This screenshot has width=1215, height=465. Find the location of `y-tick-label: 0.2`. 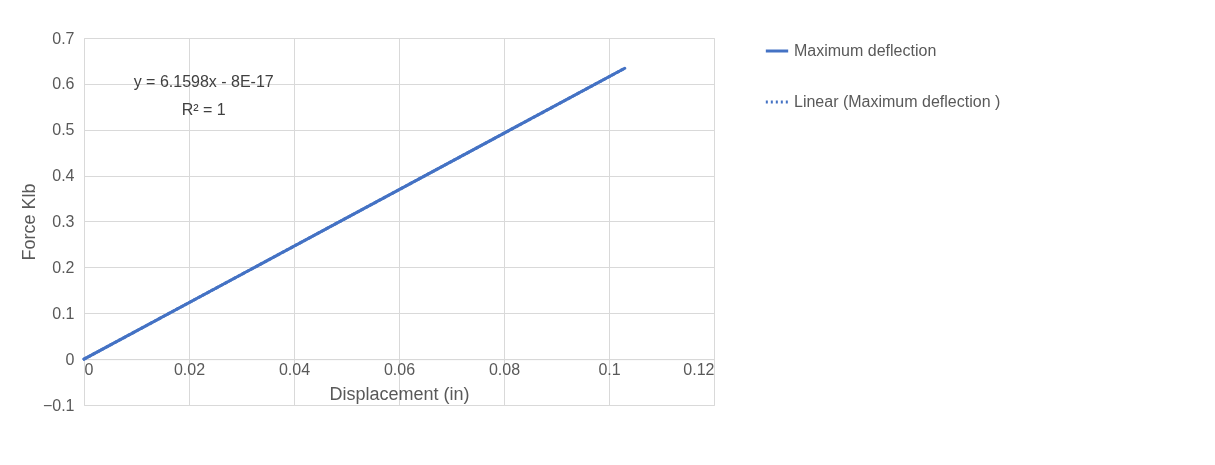

y-tick-label: 0.2 is located at coordinates (63, 267).